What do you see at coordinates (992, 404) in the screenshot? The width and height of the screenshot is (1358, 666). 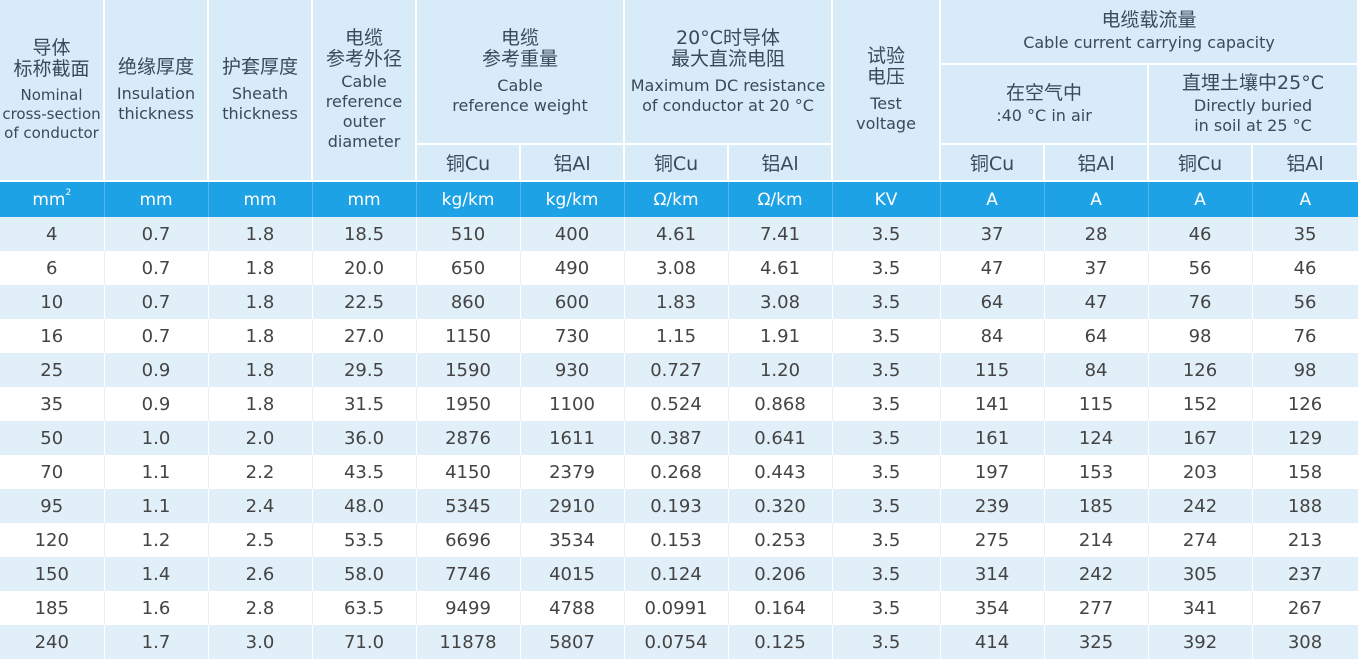 I see `table-cell: 141` at bounding box center [992, 404].